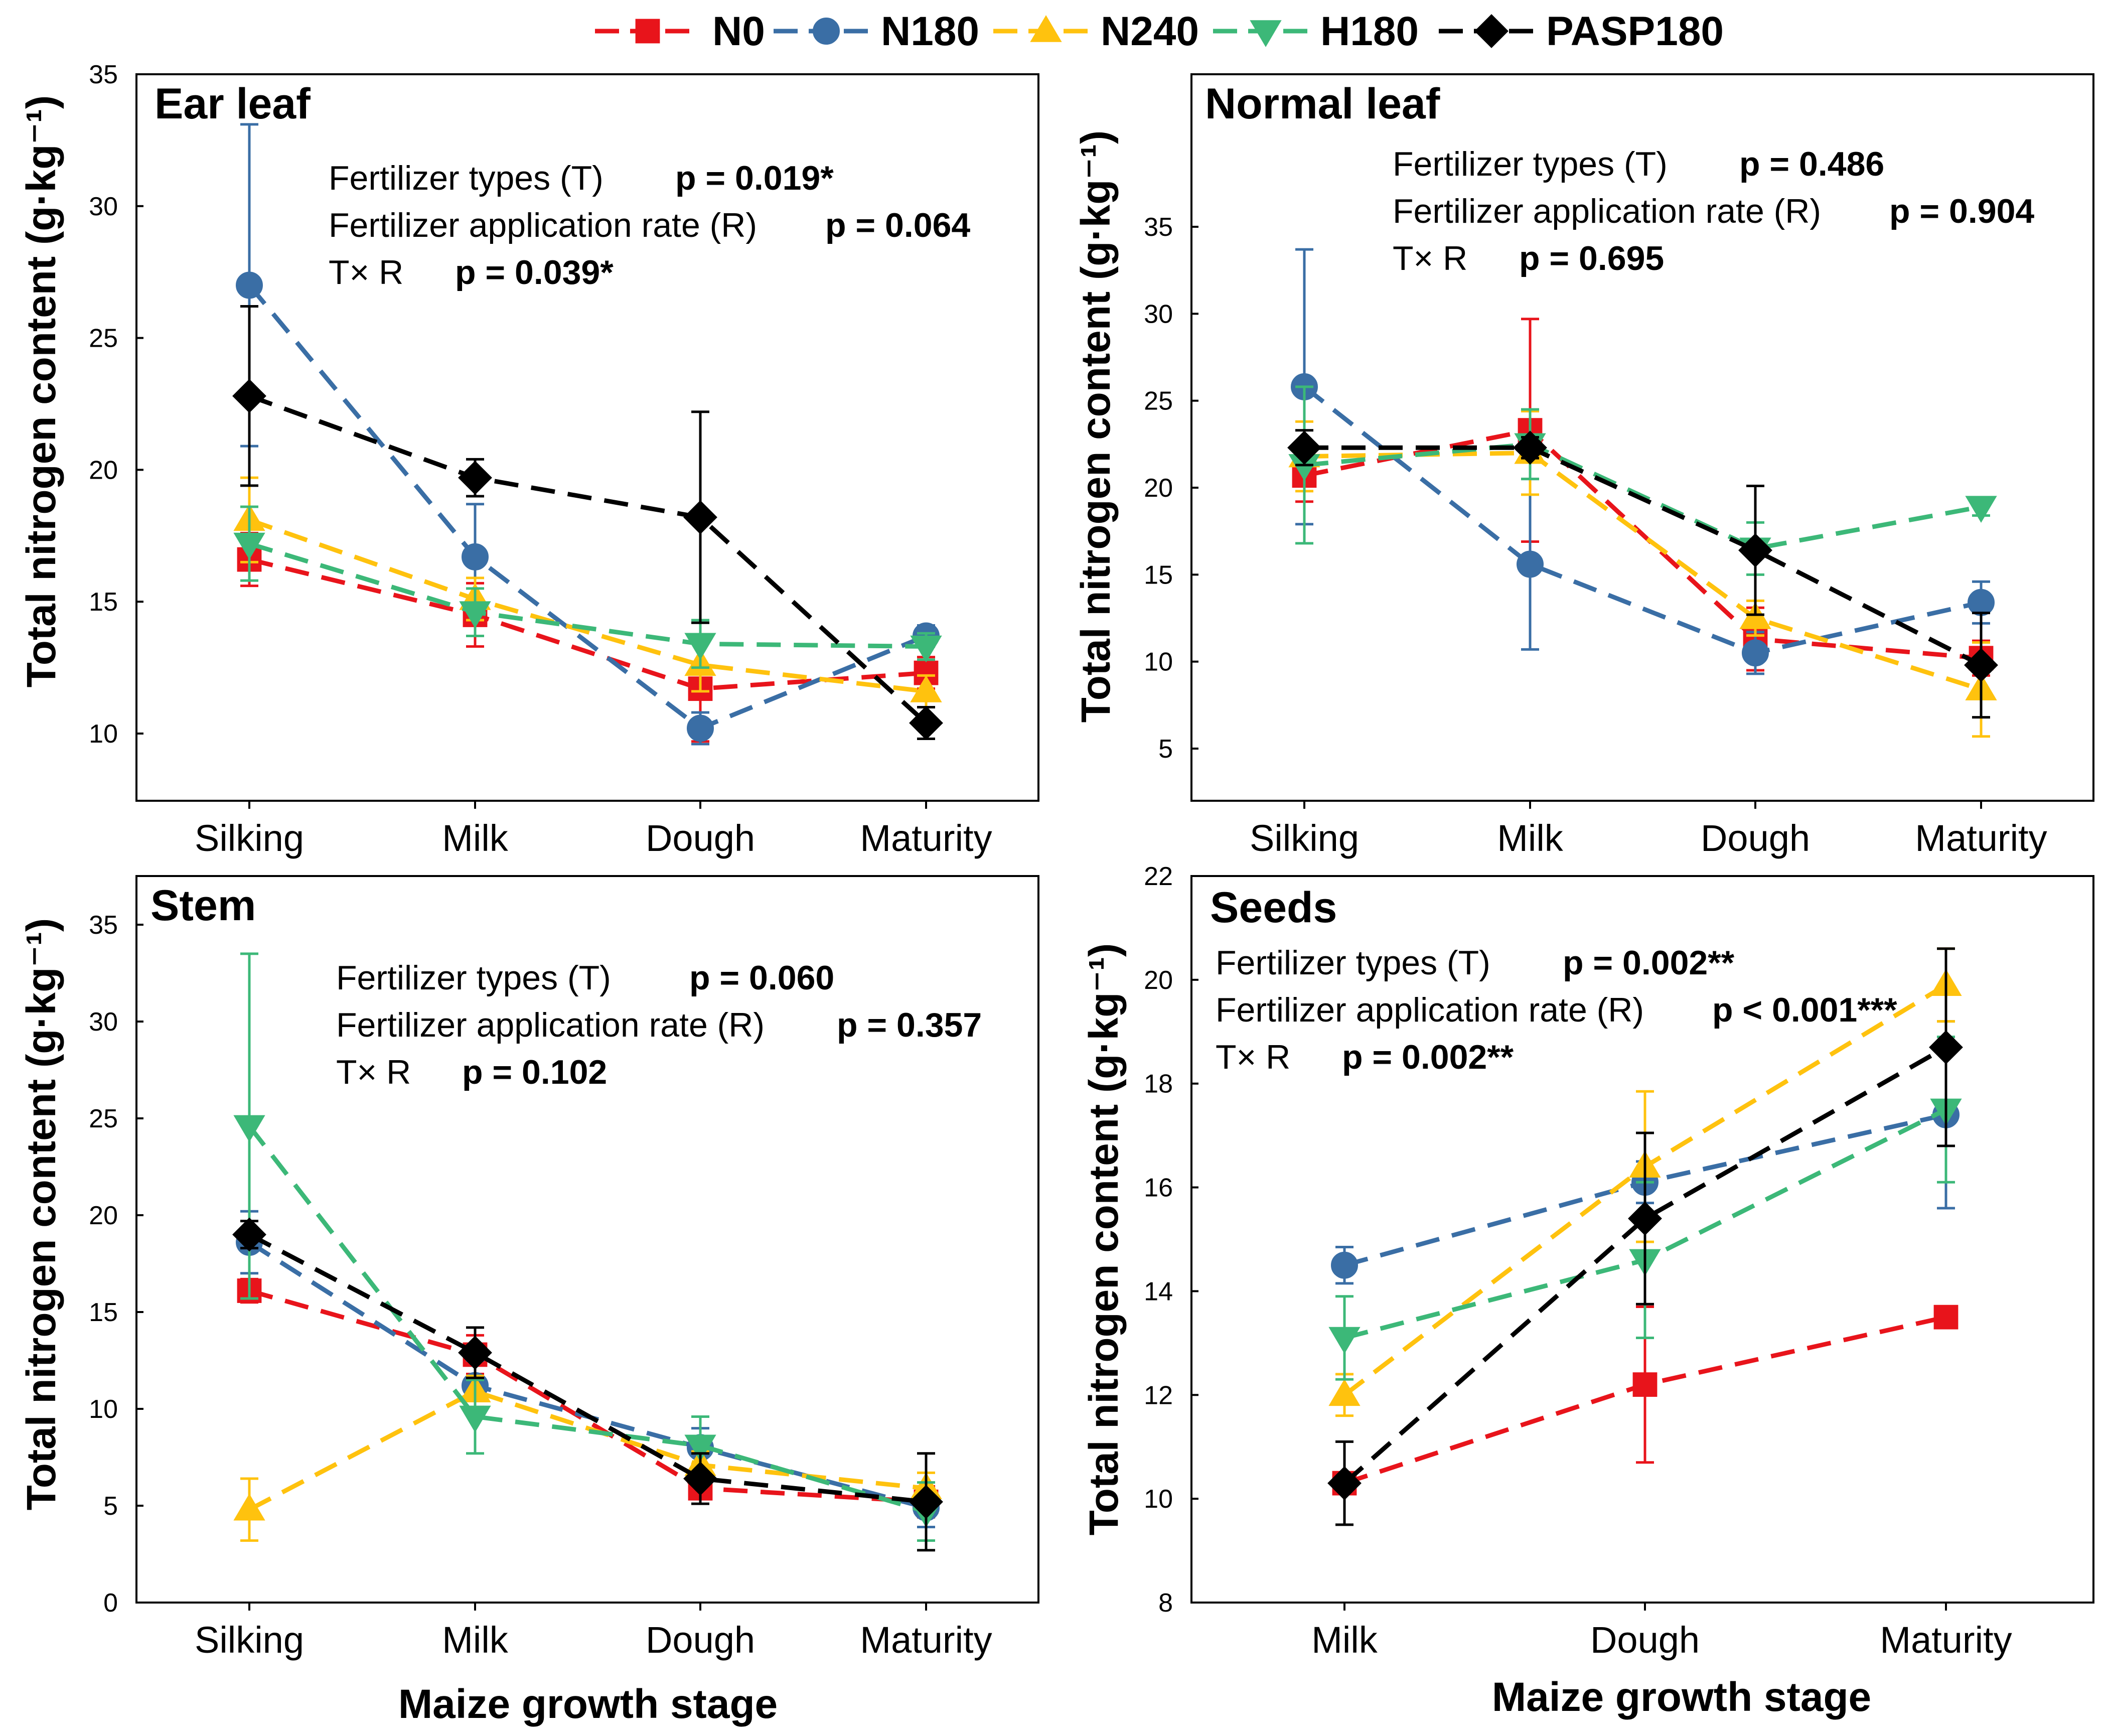 Image resolution: width=2108 pixels, height=1736 pixels. What do you see at coordinates (203, 906) in the screenshot?
I see `panel-title: Stem` at bounding box center [203, 906].